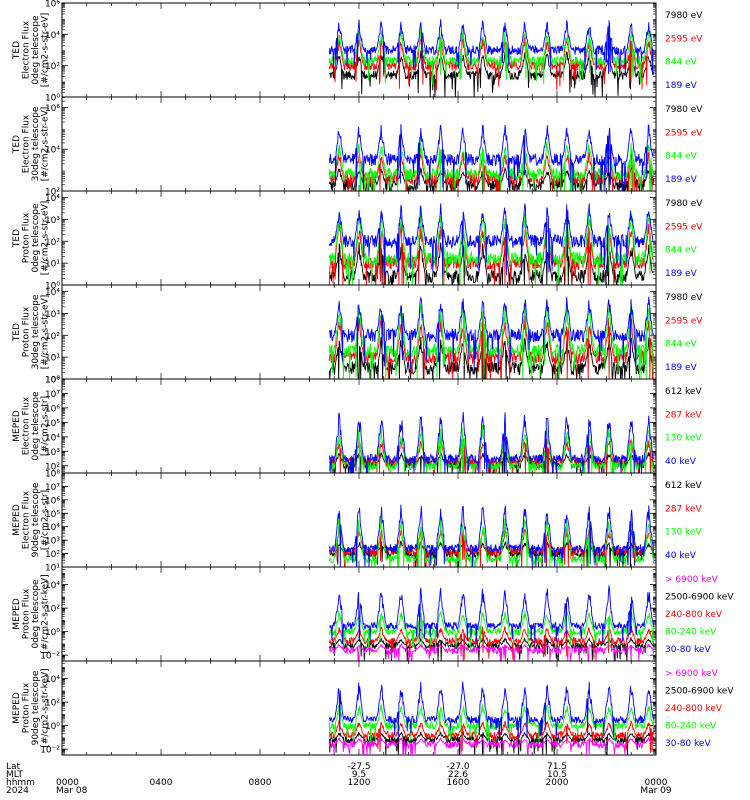 The height and width of the screenshot is (800, 750). What do you see at coordinates (683, 486) in the screenshot?
I see `legend-entry: 612 keV` at bounding box center [683, 486].